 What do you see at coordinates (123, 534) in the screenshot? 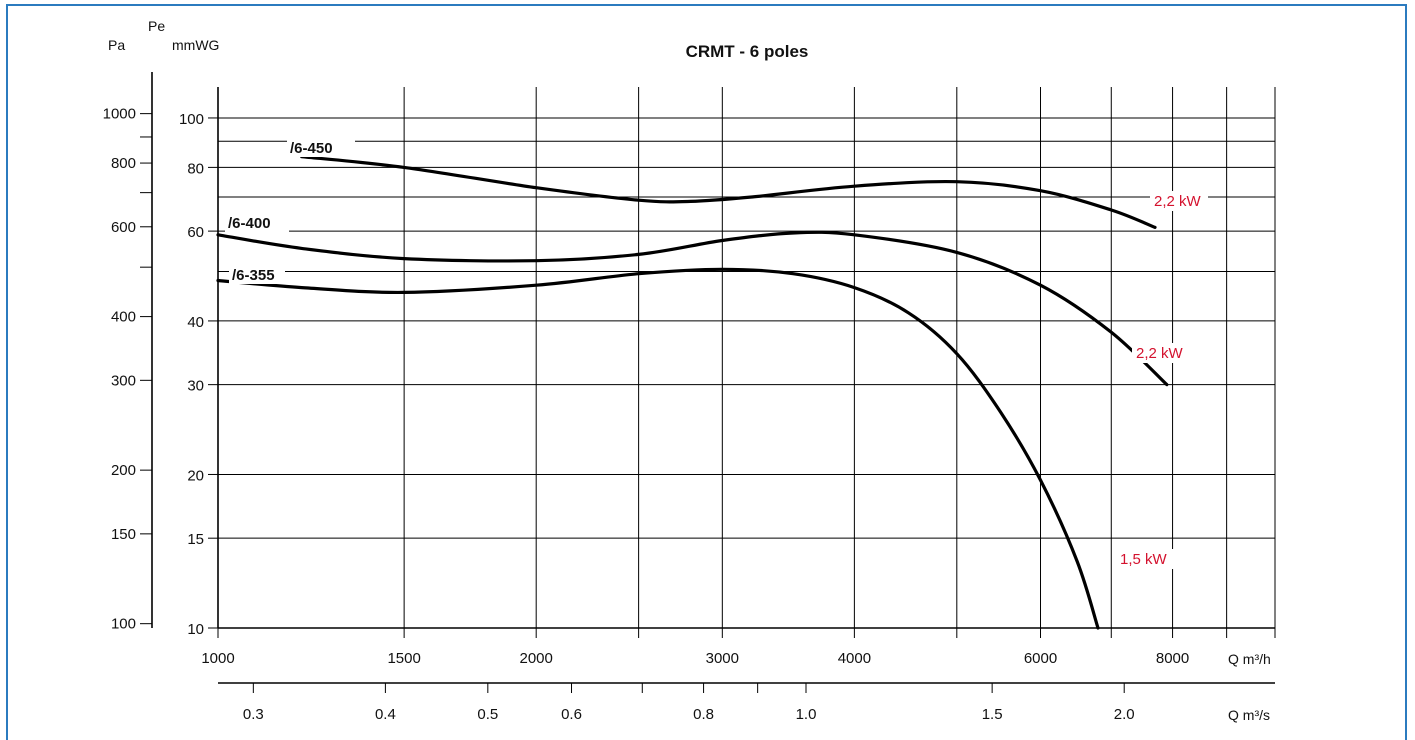
I see `pa-tick-label: 150` at bounding box center [123, 534].